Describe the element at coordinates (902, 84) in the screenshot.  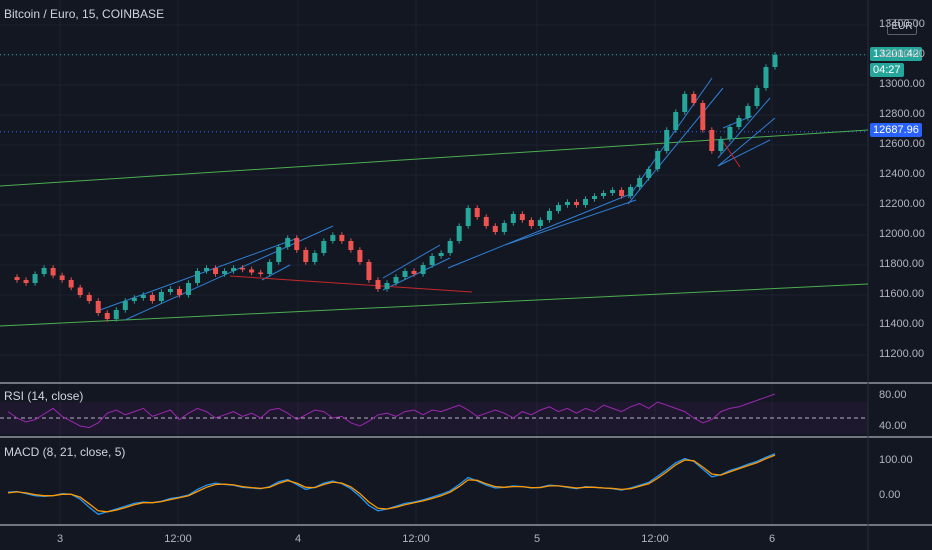
I see `price-tick: 13000.00` at that location.